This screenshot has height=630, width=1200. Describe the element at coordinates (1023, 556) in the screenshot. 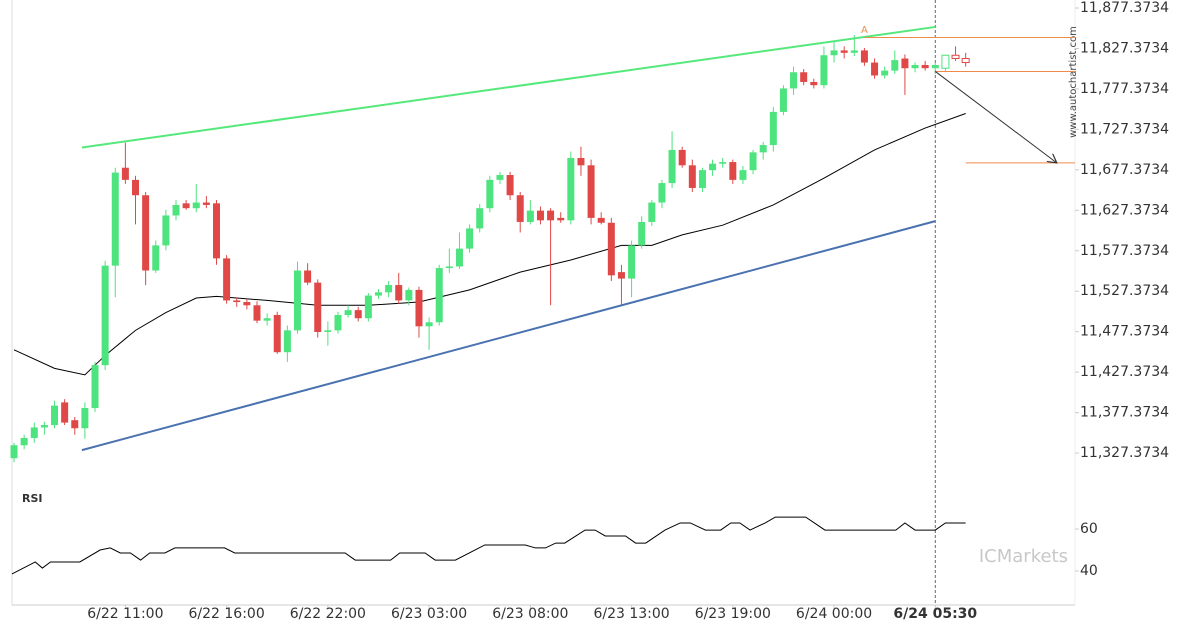

I see `logo: ICMarkets` at that location.